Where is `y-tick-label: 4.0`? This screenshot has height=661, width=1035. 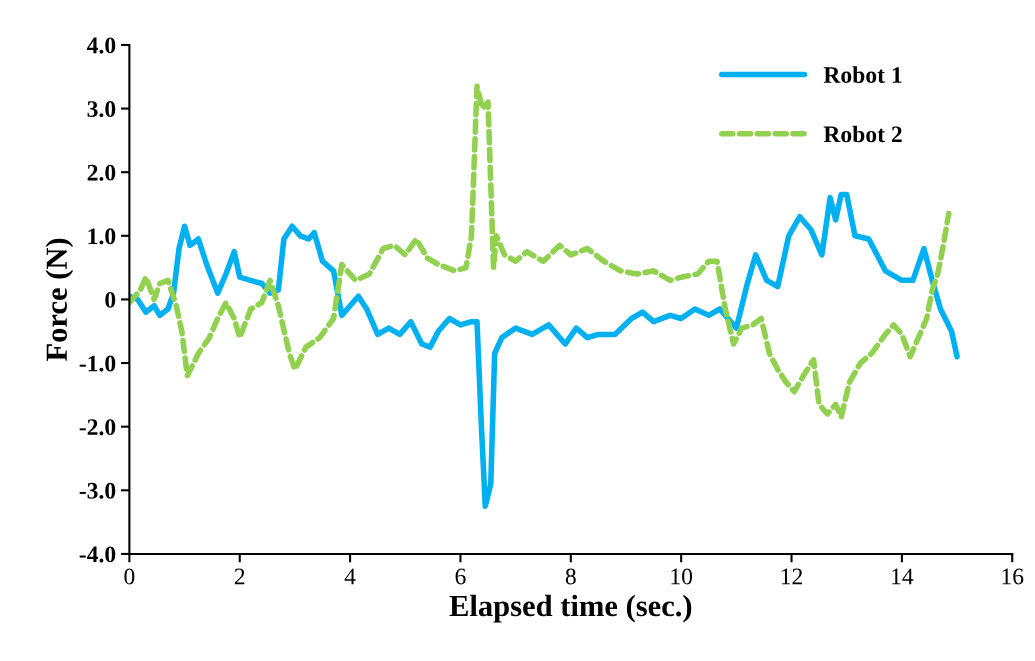 y-tick-label: 4.0 is located at coordinates (101, 45).